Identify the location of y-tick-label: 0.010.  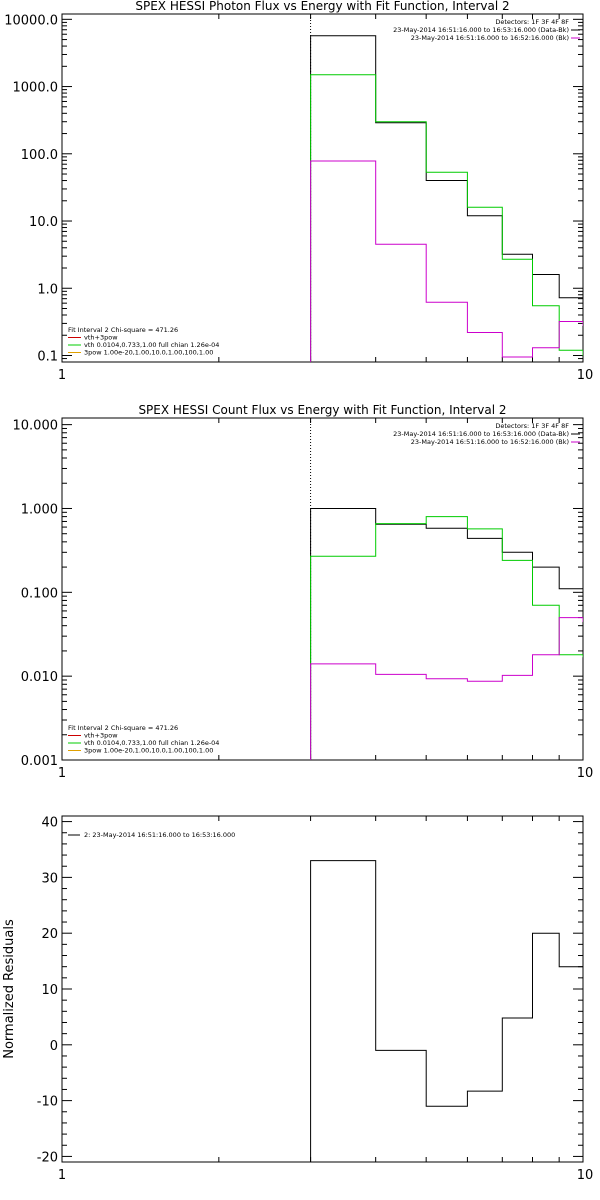
(39, 677).